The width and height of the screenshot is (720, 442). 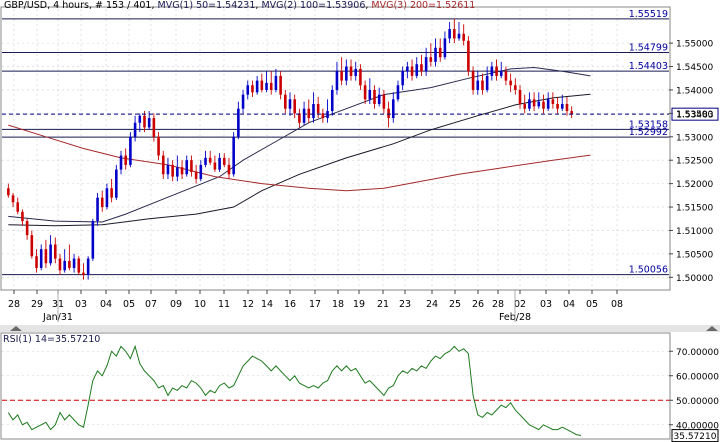 What do you see at coordinates (224, 304) in the screenshot?
I see `time-tick-label: 11` at bounding box center [224, 304].